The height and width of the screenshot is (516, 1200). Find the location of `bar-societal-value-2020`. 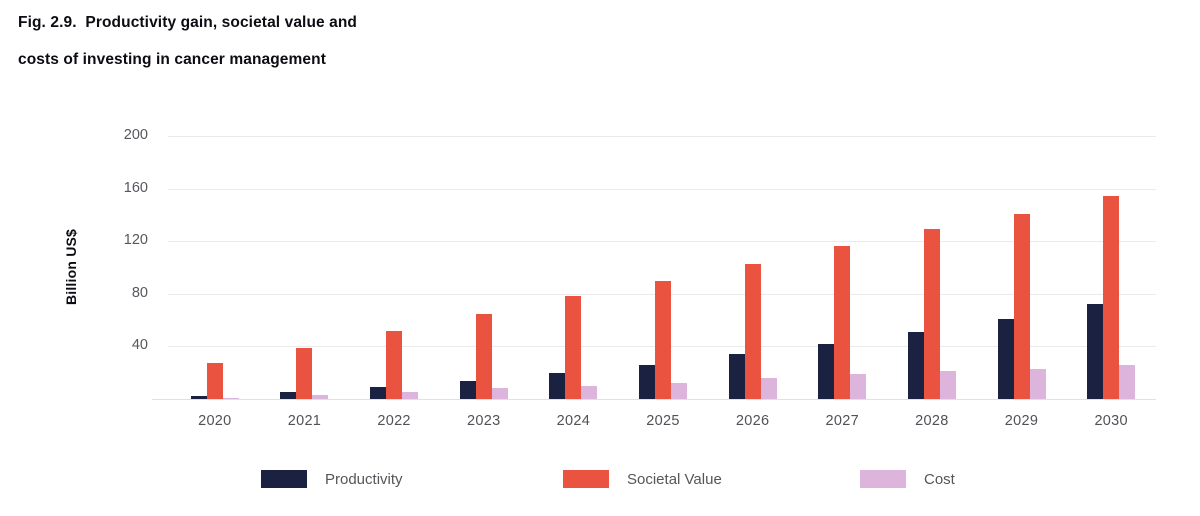

bar-societal-value-2020 is located at coordinates (214, 381).